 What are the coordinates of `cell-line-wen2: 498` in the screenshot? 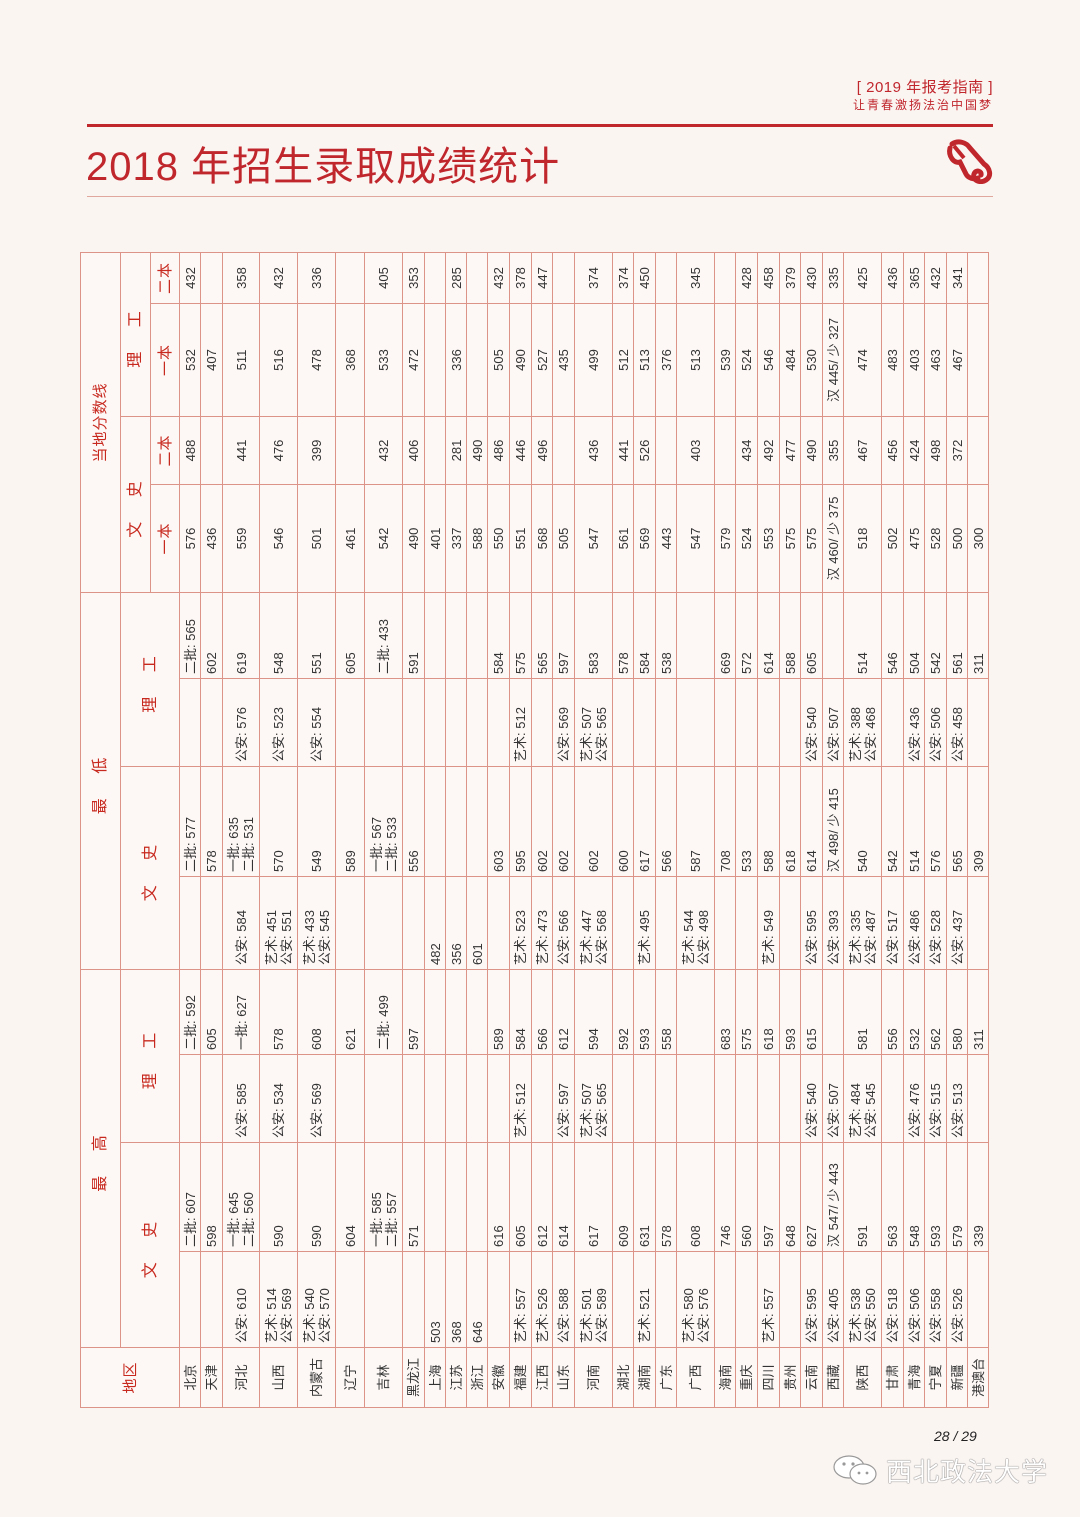 It's located at (935, 450).